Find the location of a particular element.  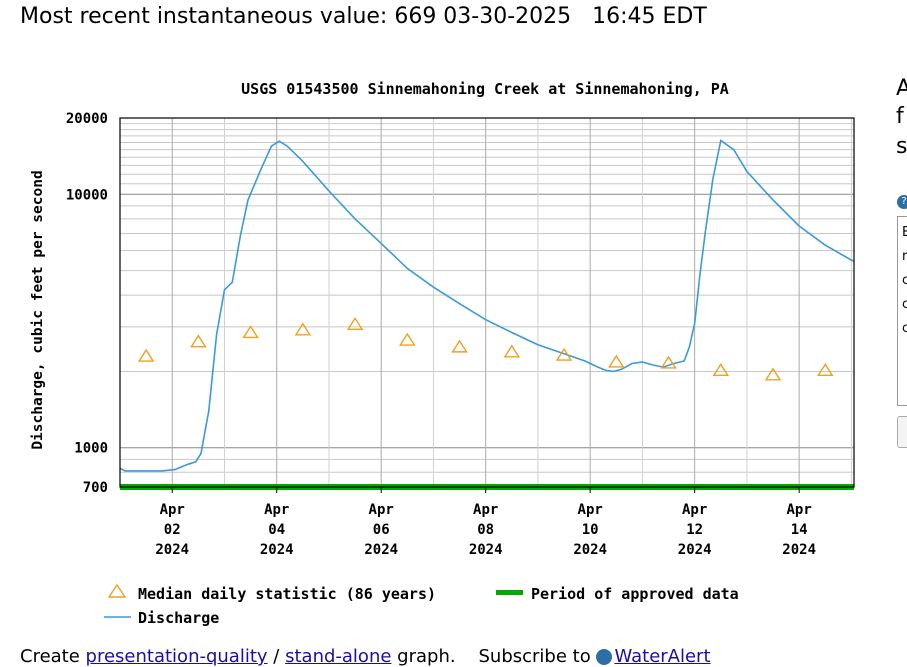

x-tick-date: 08 is located at coordinates (485, 530).